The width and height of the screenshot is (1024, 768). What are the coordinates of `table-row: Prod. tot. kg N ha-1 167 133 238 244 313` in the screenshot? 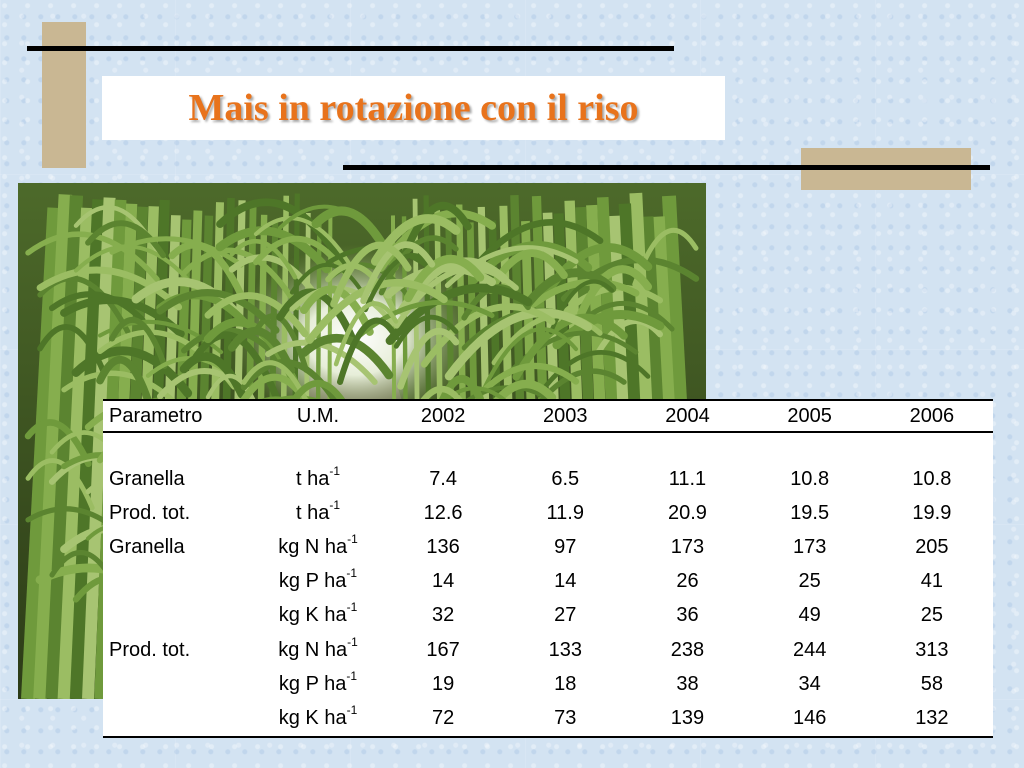 It's located at (548, 650).